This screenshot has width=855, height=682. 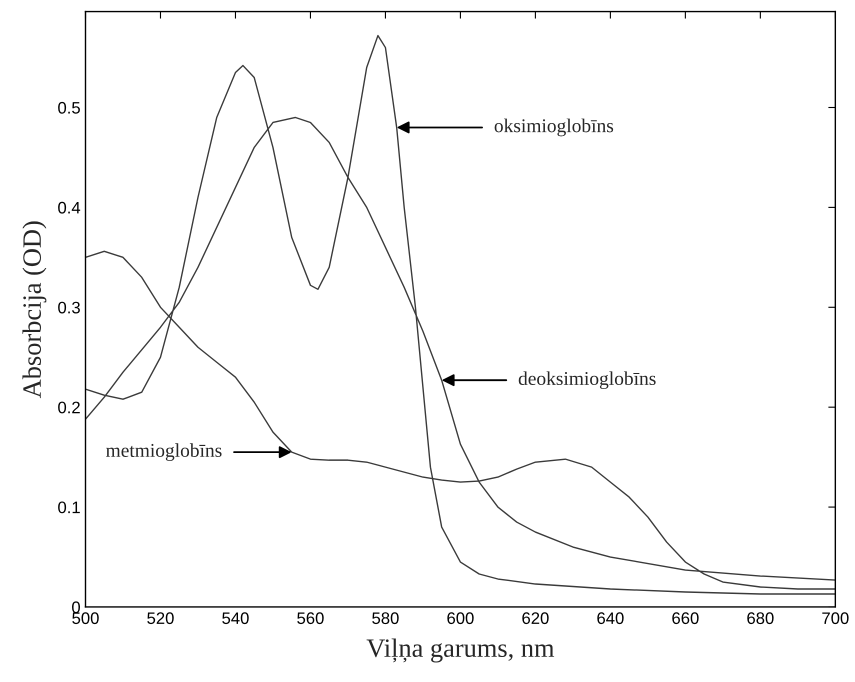 I want to click on y-tick-label: 0.4, so click(x=69, y=208).